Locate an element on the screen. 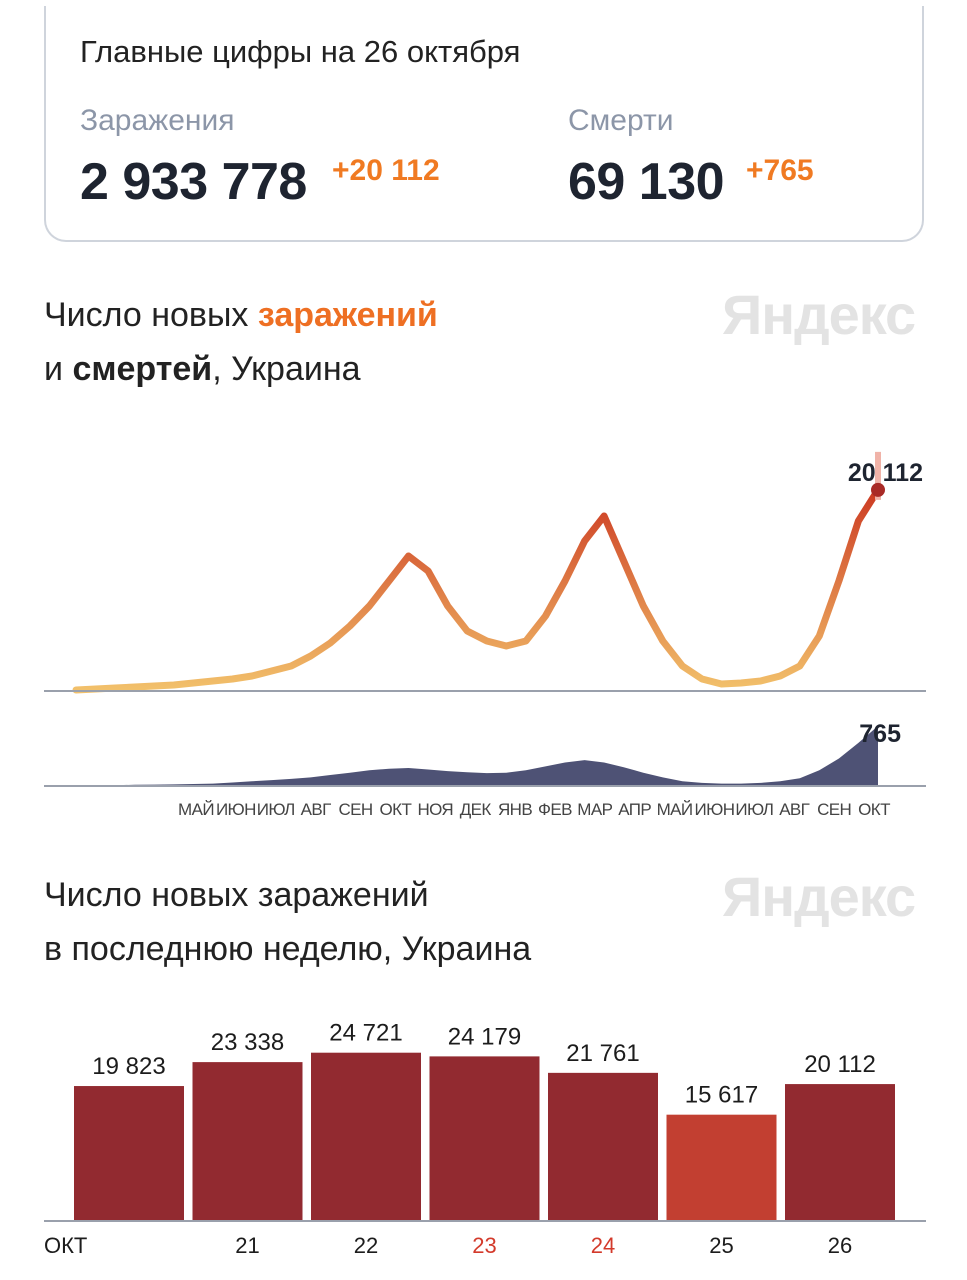 The height and width of the screenshot is (1280, 967). bar-value-label: 21 761 is located at coordinates (602, 1053).